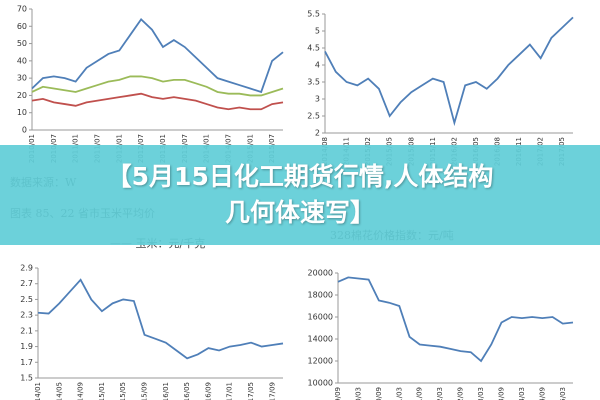 Image resolution: width=600 pixels, height=400 pixels. What do you see at coordinates (420, 393) in the screenshot?
I see `x-tick-label: 2011/09` at bounding box center [420, 393].